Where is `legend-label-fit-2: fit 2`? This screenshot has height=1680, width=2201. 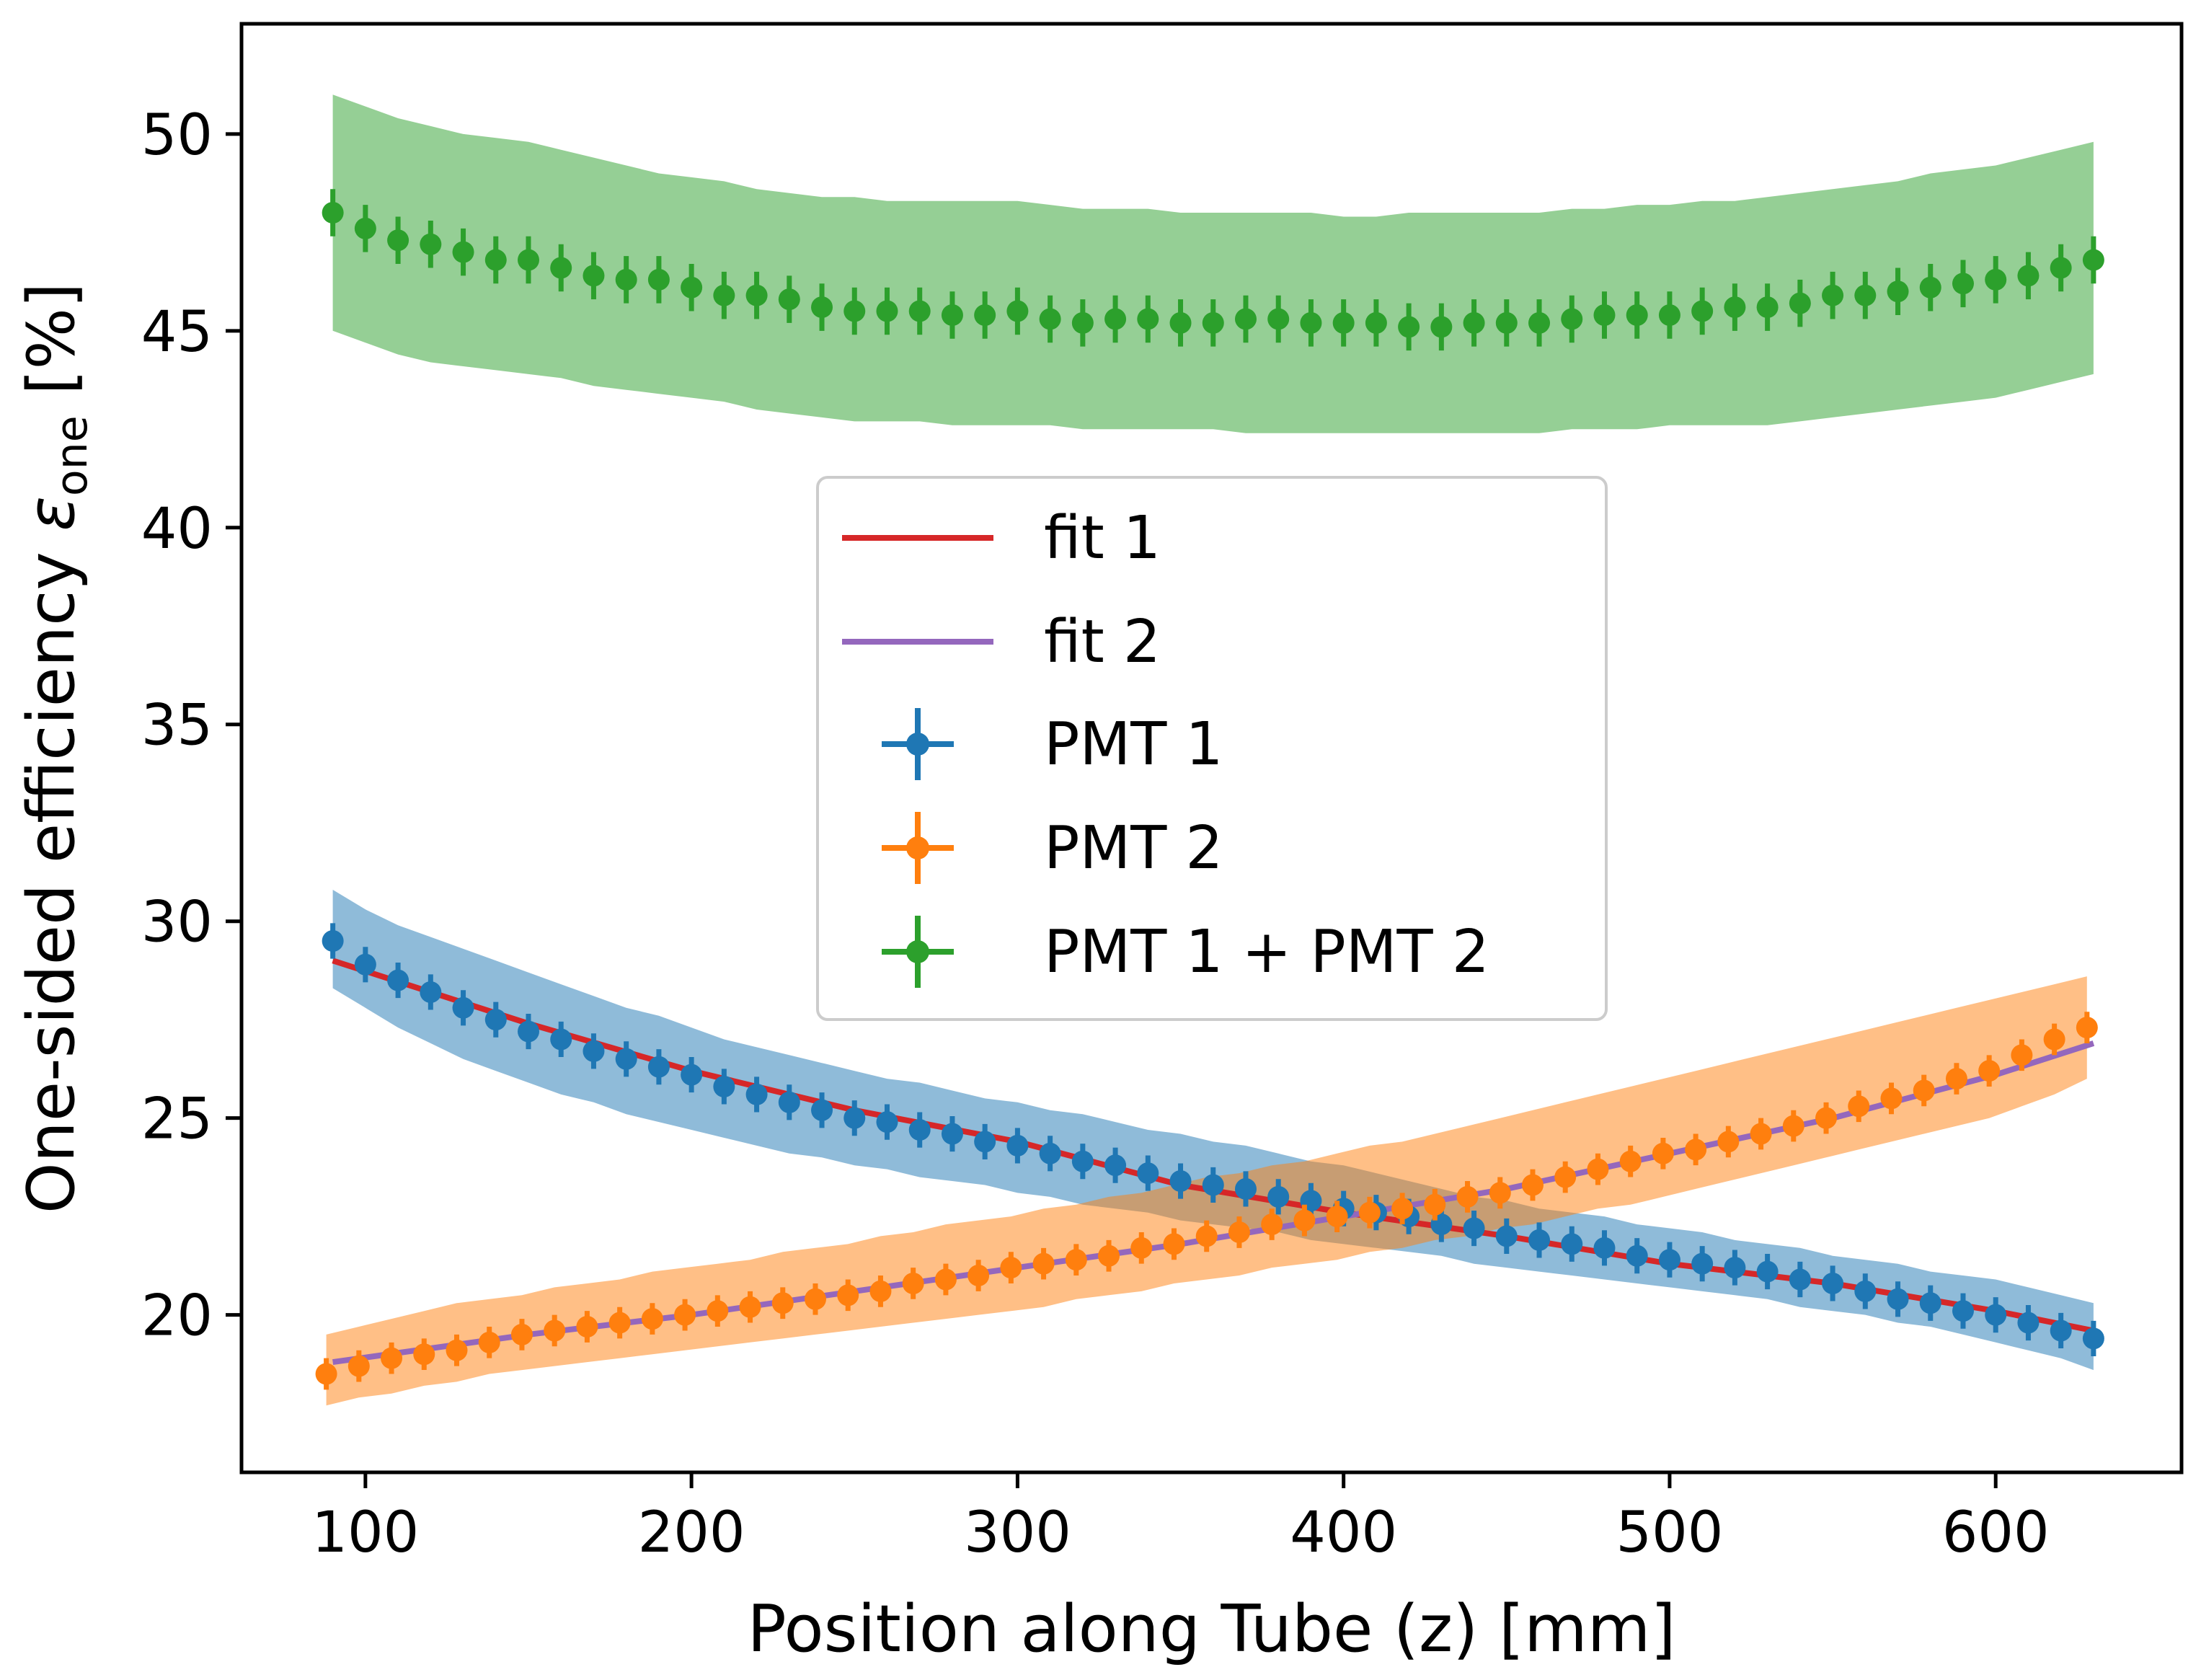 legend-label-fit-2: fit 2 is located at coordinates (1102, 642).